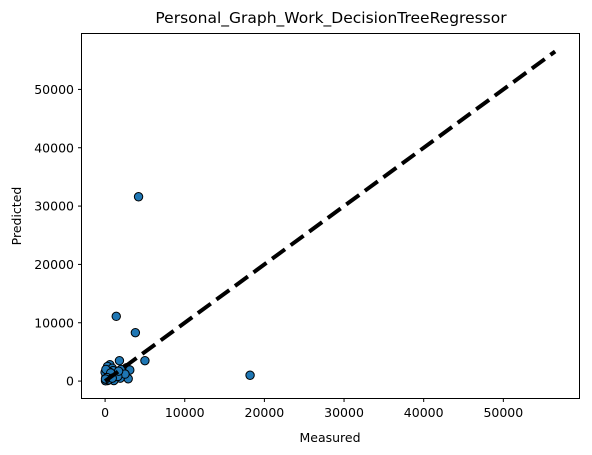  Describe the element at coordinates (265, 412) in the screenshot. I see `x-tick-label: 20000` at that location.